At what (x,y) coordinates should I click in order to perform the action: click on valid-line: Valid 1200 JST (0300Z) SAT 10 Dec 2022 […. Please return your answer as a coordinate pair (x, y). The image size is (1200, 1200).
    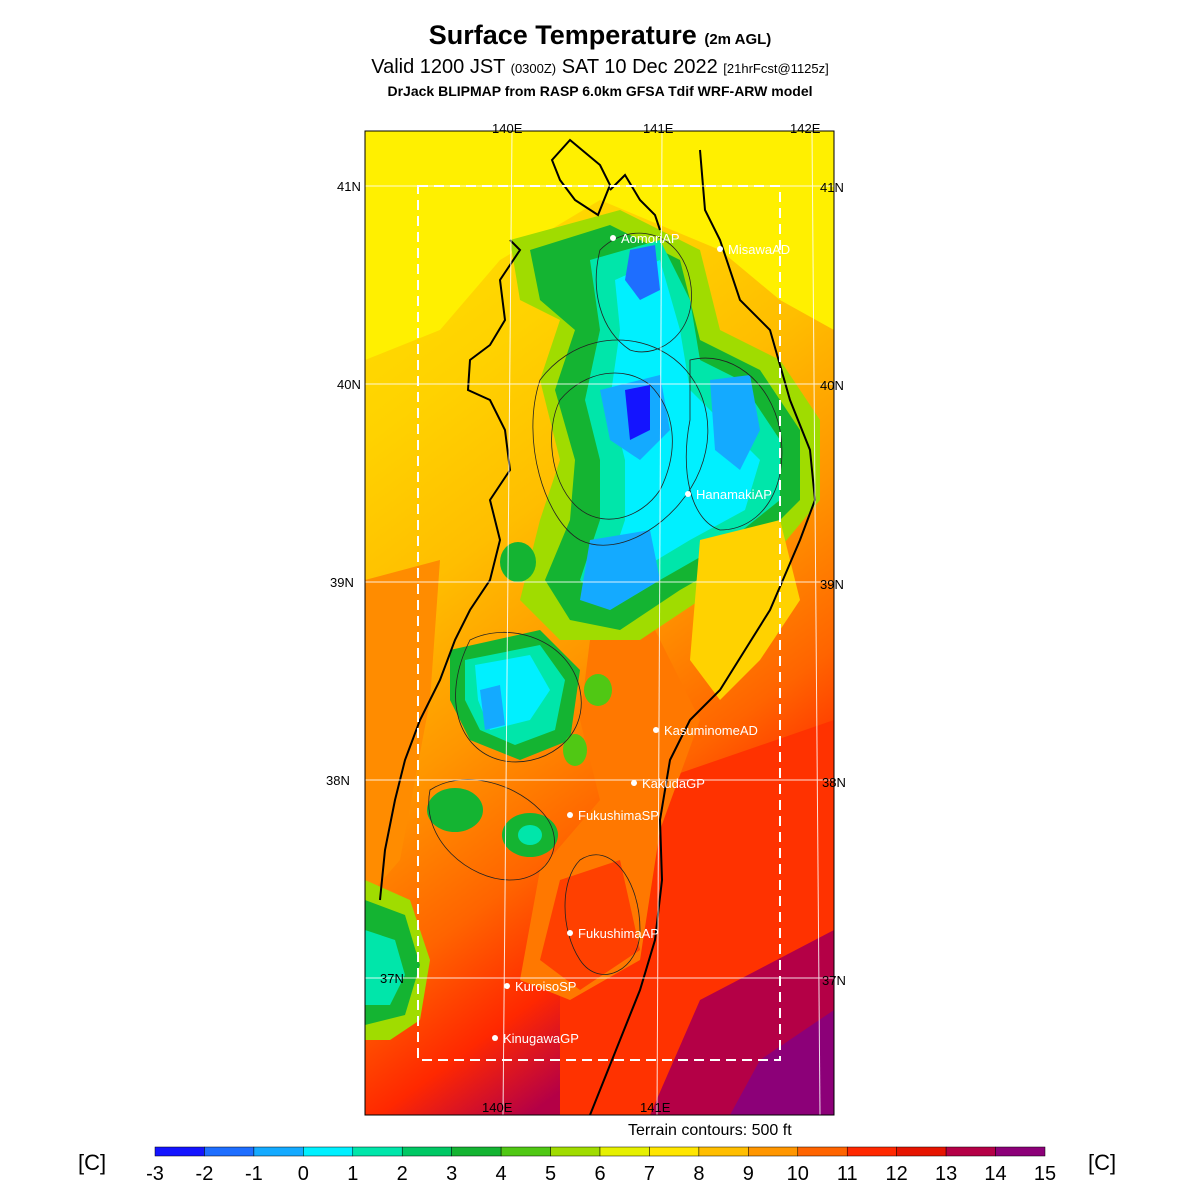
    Looking at the image, I should click on (600, 67).